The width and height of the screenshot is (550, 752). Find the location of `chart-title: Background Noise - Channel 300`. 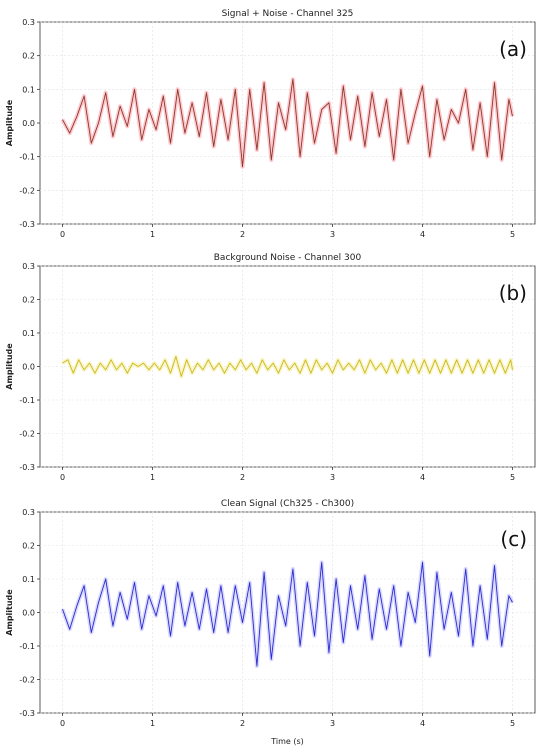

chart-title: Background Noise - Channel 300 is located at coordinates (288, 258).